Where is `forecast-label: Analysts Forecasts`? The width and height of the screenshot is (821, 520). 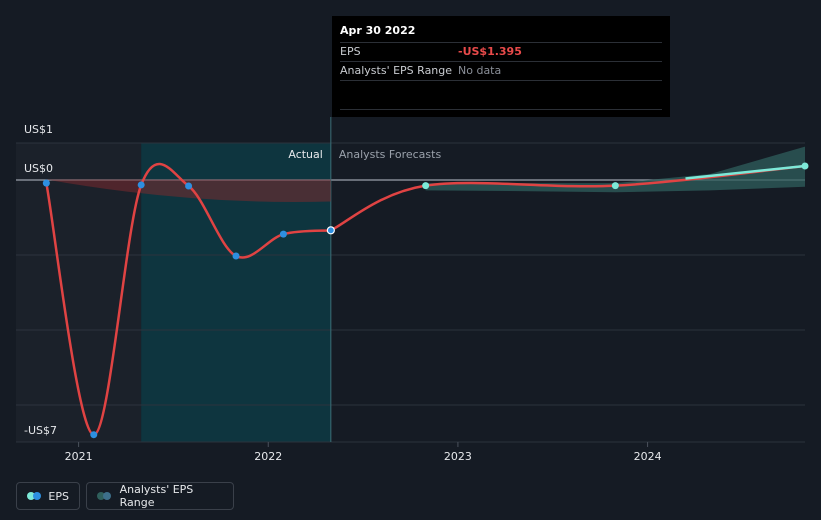
forecast-label: Analysts Forecasts is located at coordinates (390, 154).